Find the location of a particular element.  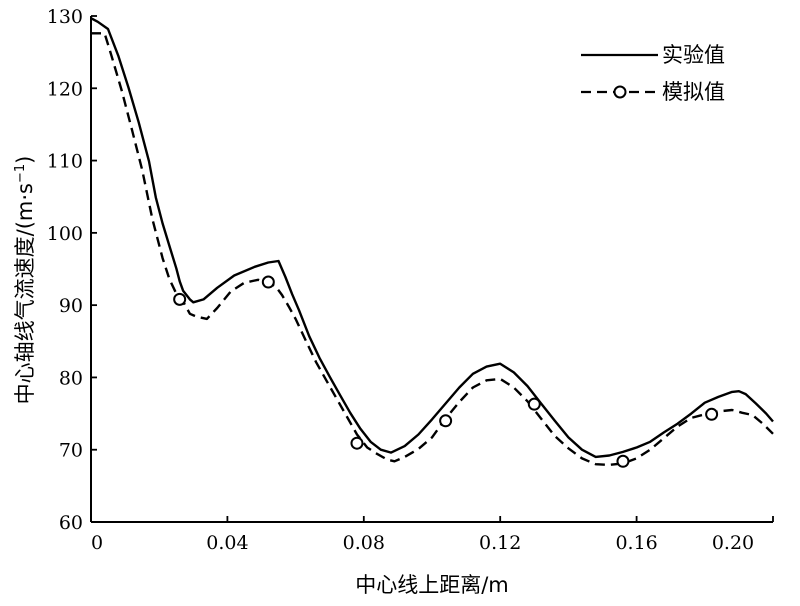

x-tick-label: 0.12 is located at coordinates (500, 543).